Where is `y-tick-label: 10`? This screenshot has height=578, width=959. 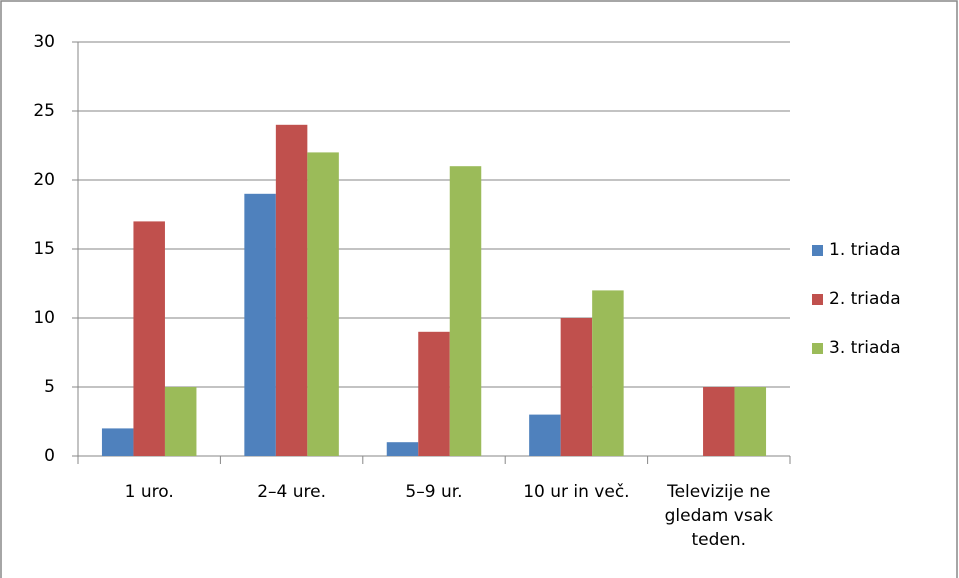 y-tick-label: 10 is located at coordinates (44, 318).